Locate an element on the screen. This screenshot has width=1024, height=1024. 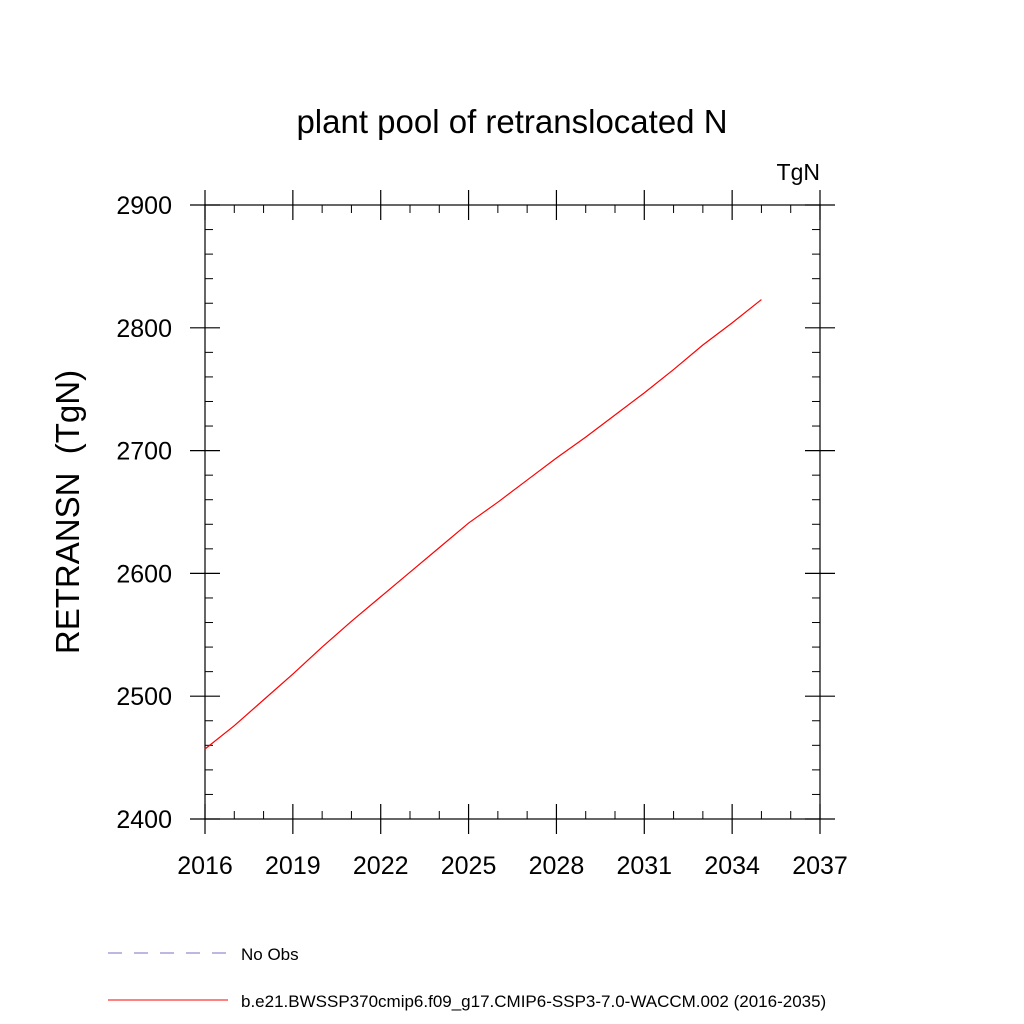
chart-title: plant pool of retranslocated N is located at coordinates (511, 121).